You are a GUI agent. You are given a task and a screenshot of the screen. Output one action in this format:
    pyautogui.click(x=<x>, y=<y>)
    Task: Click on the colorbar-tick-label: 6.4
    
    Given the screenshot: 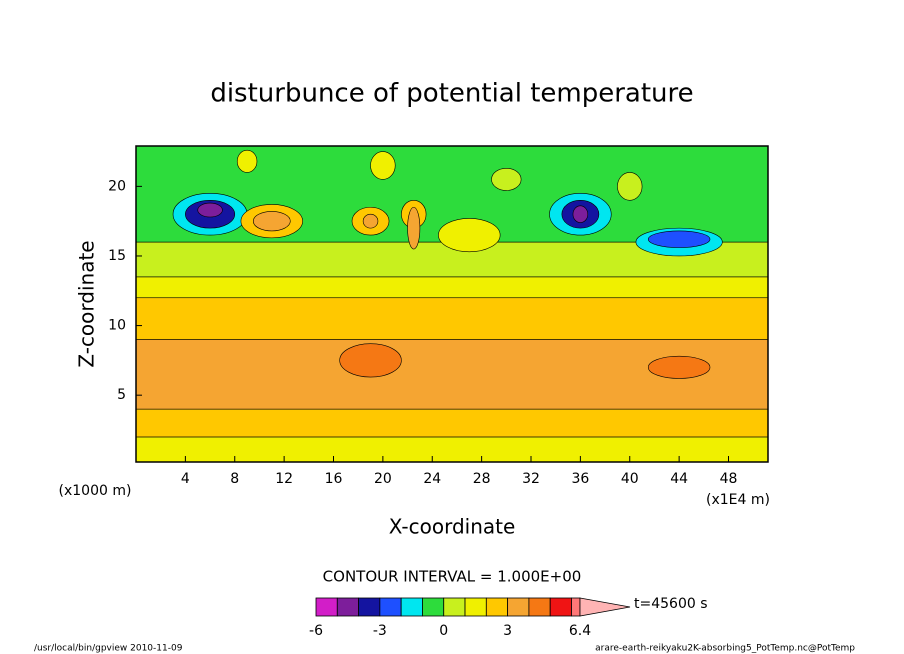 What is the action you would take?
    pyautogui.click(x=580, y=631)
    